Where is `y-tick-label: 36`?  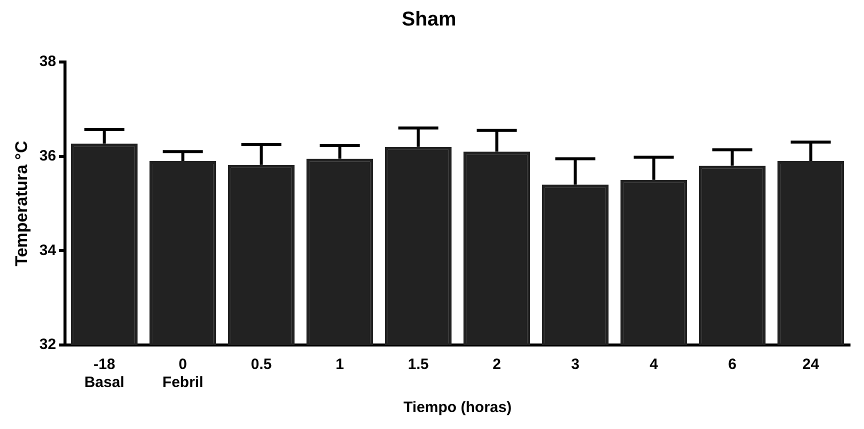
y-tick-label: 36 is located at coordinates (47, 155).